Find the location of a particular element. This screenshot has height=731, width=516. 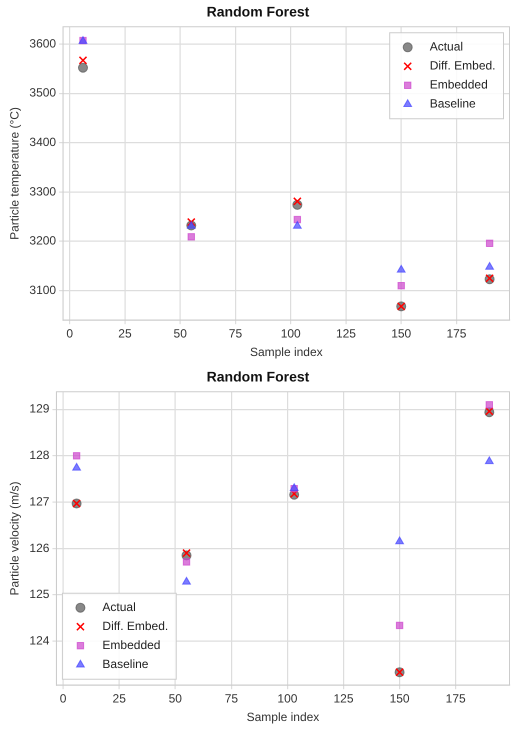

y-tick-label: 3600 is located at coordinates (42, 43).